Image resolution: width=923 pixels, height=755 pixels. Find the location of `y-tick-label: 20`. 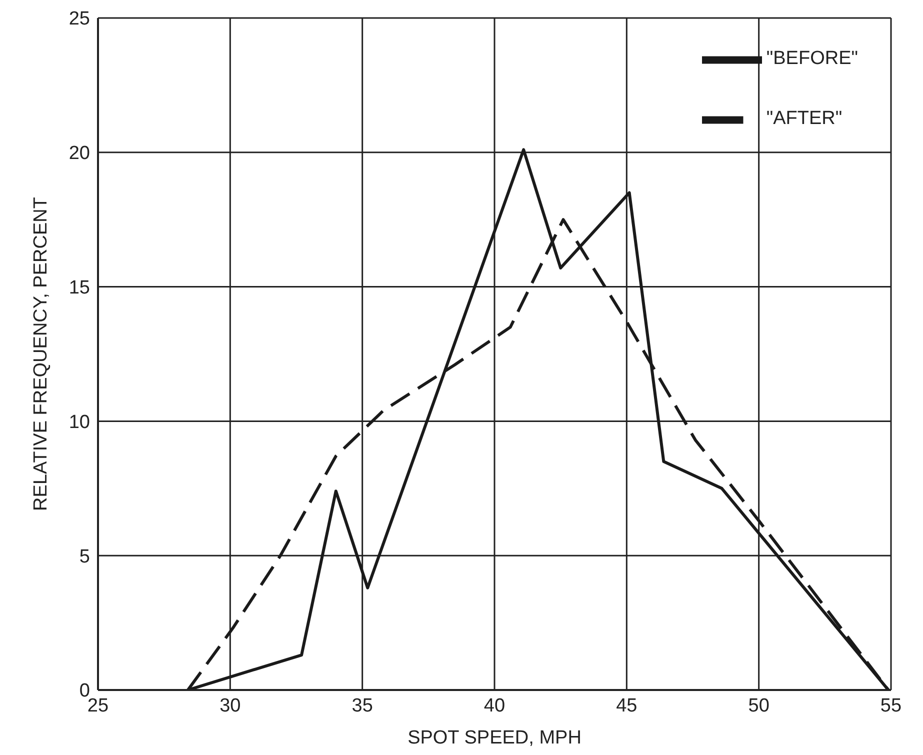

y-tick-label: 20 is located at coordinates (79, 153).